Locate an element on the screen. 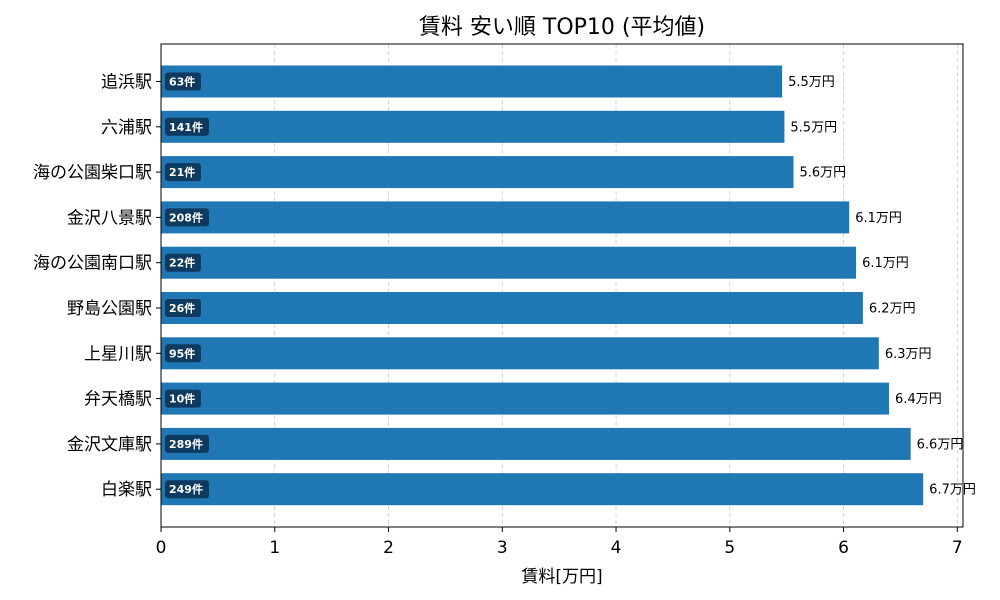 The height and width of the screenshot is (600, 1000). x-tick-label: 5 is located at coordinates (729, 548).